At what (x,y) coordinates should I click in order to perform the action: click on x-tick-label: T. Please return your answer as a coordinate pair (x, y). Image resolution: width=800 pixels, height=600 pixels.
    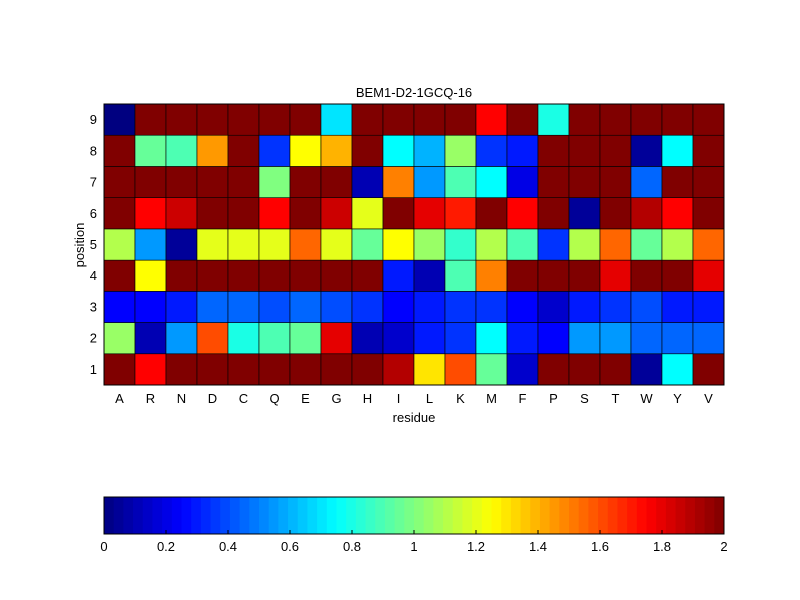
    Looking at the image, I should click on (616, 398).